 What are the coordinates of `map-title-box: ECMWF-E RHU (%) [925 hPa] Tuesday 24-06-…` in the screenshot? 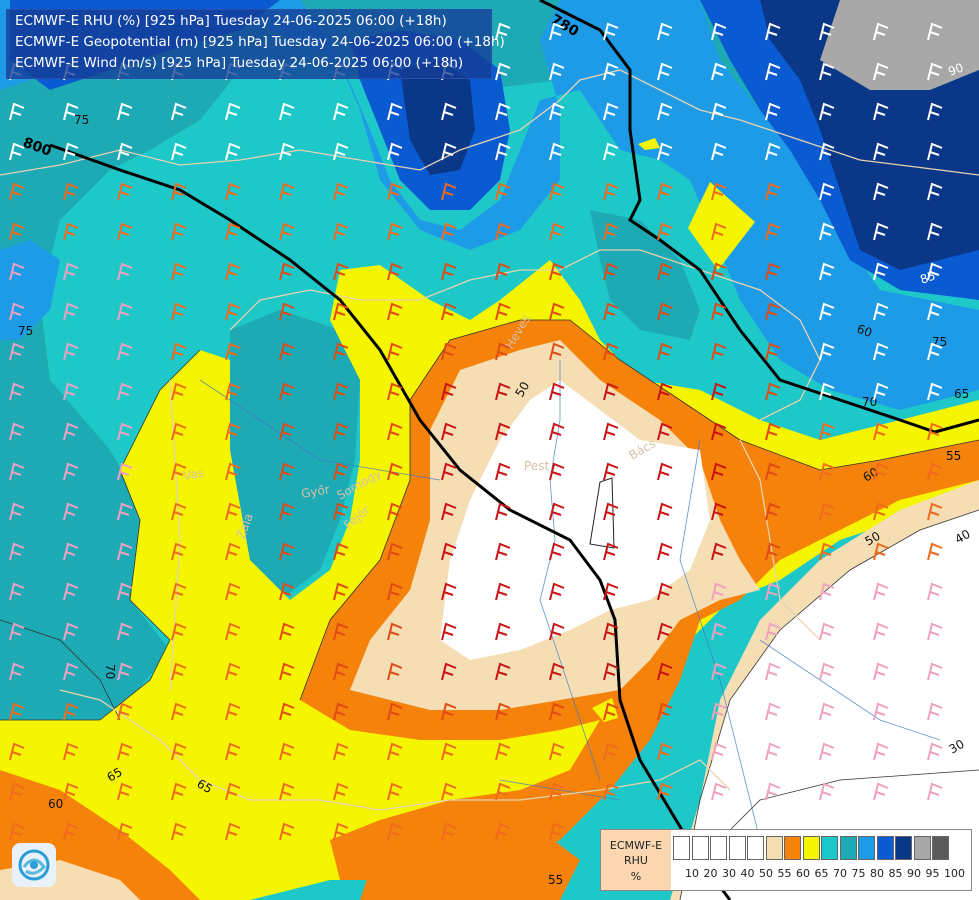 It's located at (255, 44).